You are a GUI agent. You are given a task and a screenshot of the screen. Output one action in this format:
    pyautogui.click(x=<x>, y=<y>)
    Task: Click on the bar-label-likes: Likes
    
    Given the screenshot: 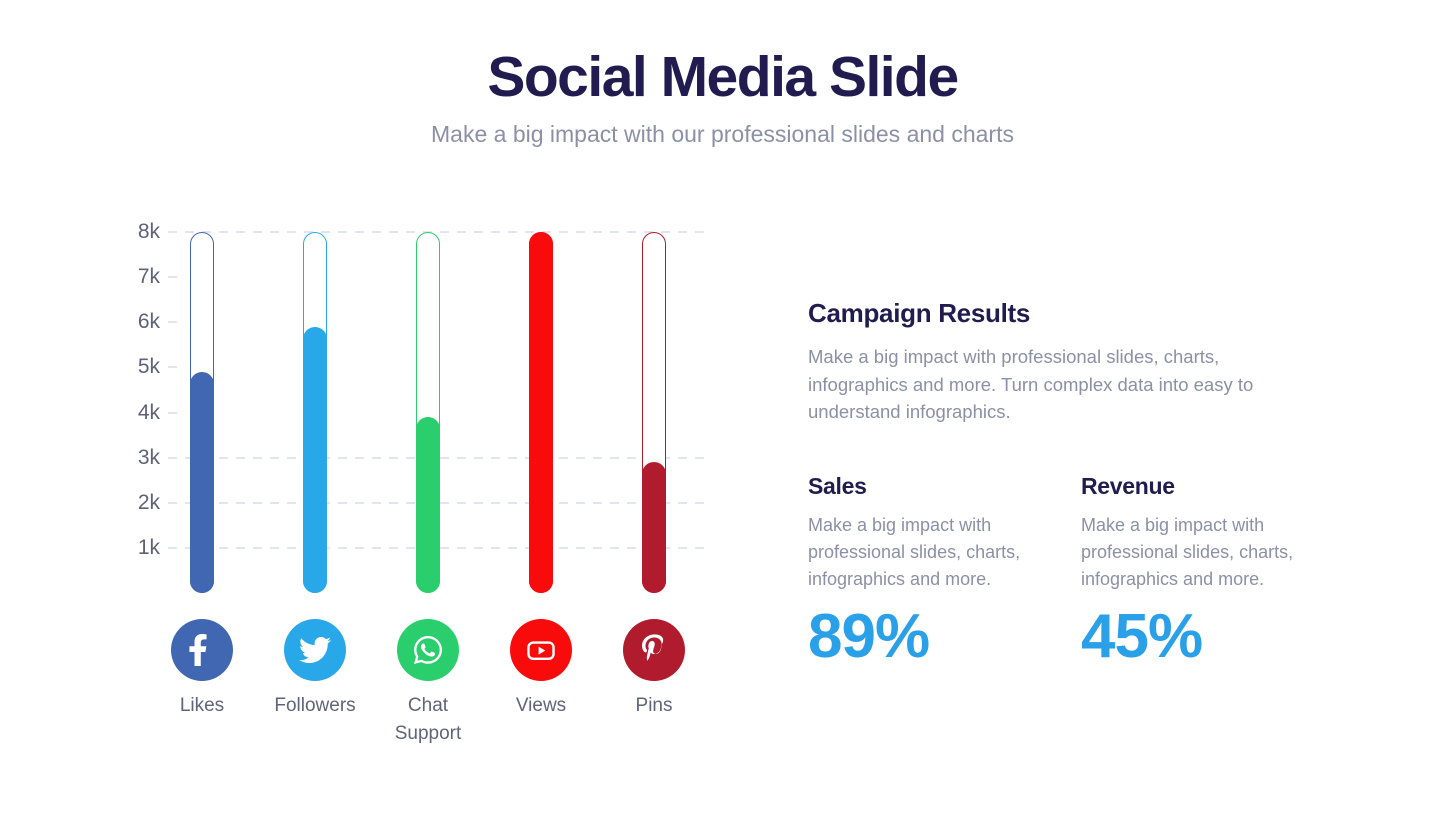 What is the action you would take?
    pyautogui.click(x=202, y=705)
    